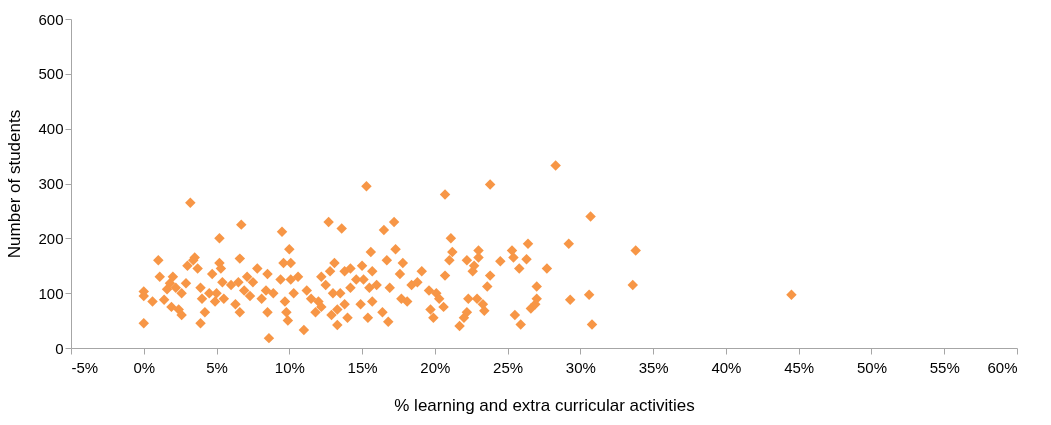 This screenshot has width=1051, height=425. Describe the element at coordinates (508, 367) in the screenshot. I see `x-tick-label: 25%` at that location.